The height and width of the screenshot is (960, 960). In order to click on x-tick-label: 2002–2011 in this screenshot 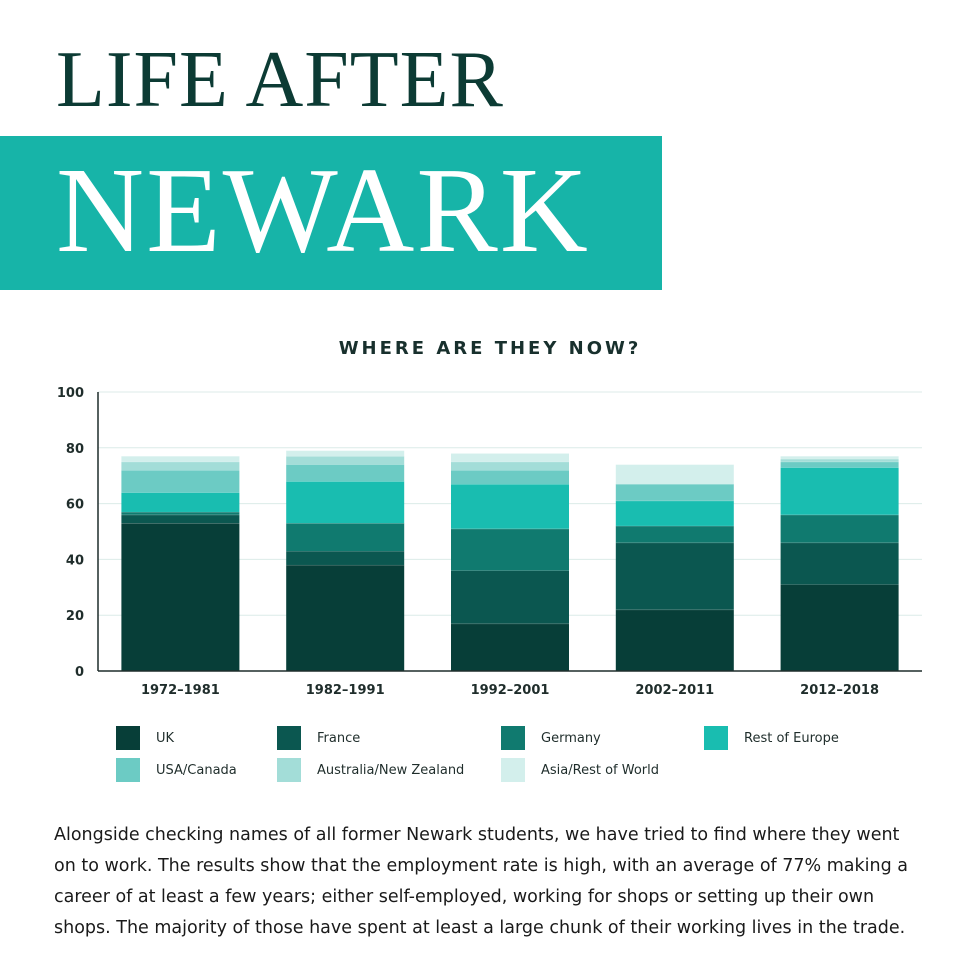, I will do `click(674, 690)`.